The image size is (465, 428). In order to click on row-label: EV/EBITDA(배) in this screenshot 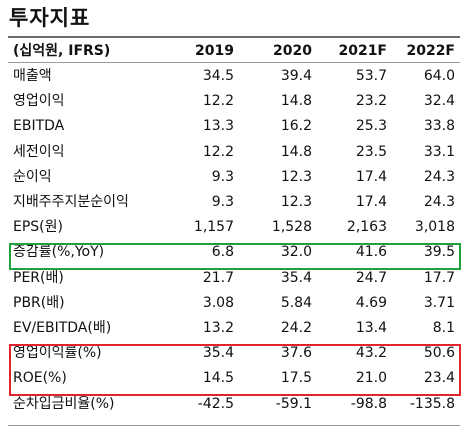, I will do `click(62, 328)`.